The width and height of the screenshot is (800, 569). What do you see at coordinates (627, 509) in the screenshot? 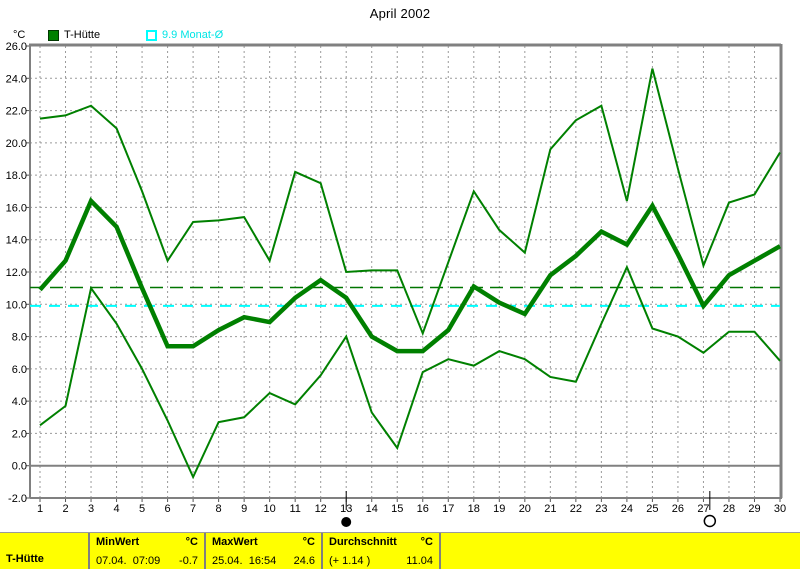
I see `x-tick-label: 24` at bounding box center [627, 509].